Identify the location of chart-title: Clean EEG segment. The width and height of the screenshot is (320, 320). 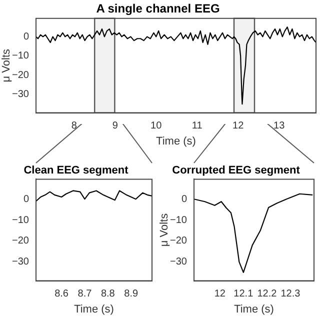
(76, 170).